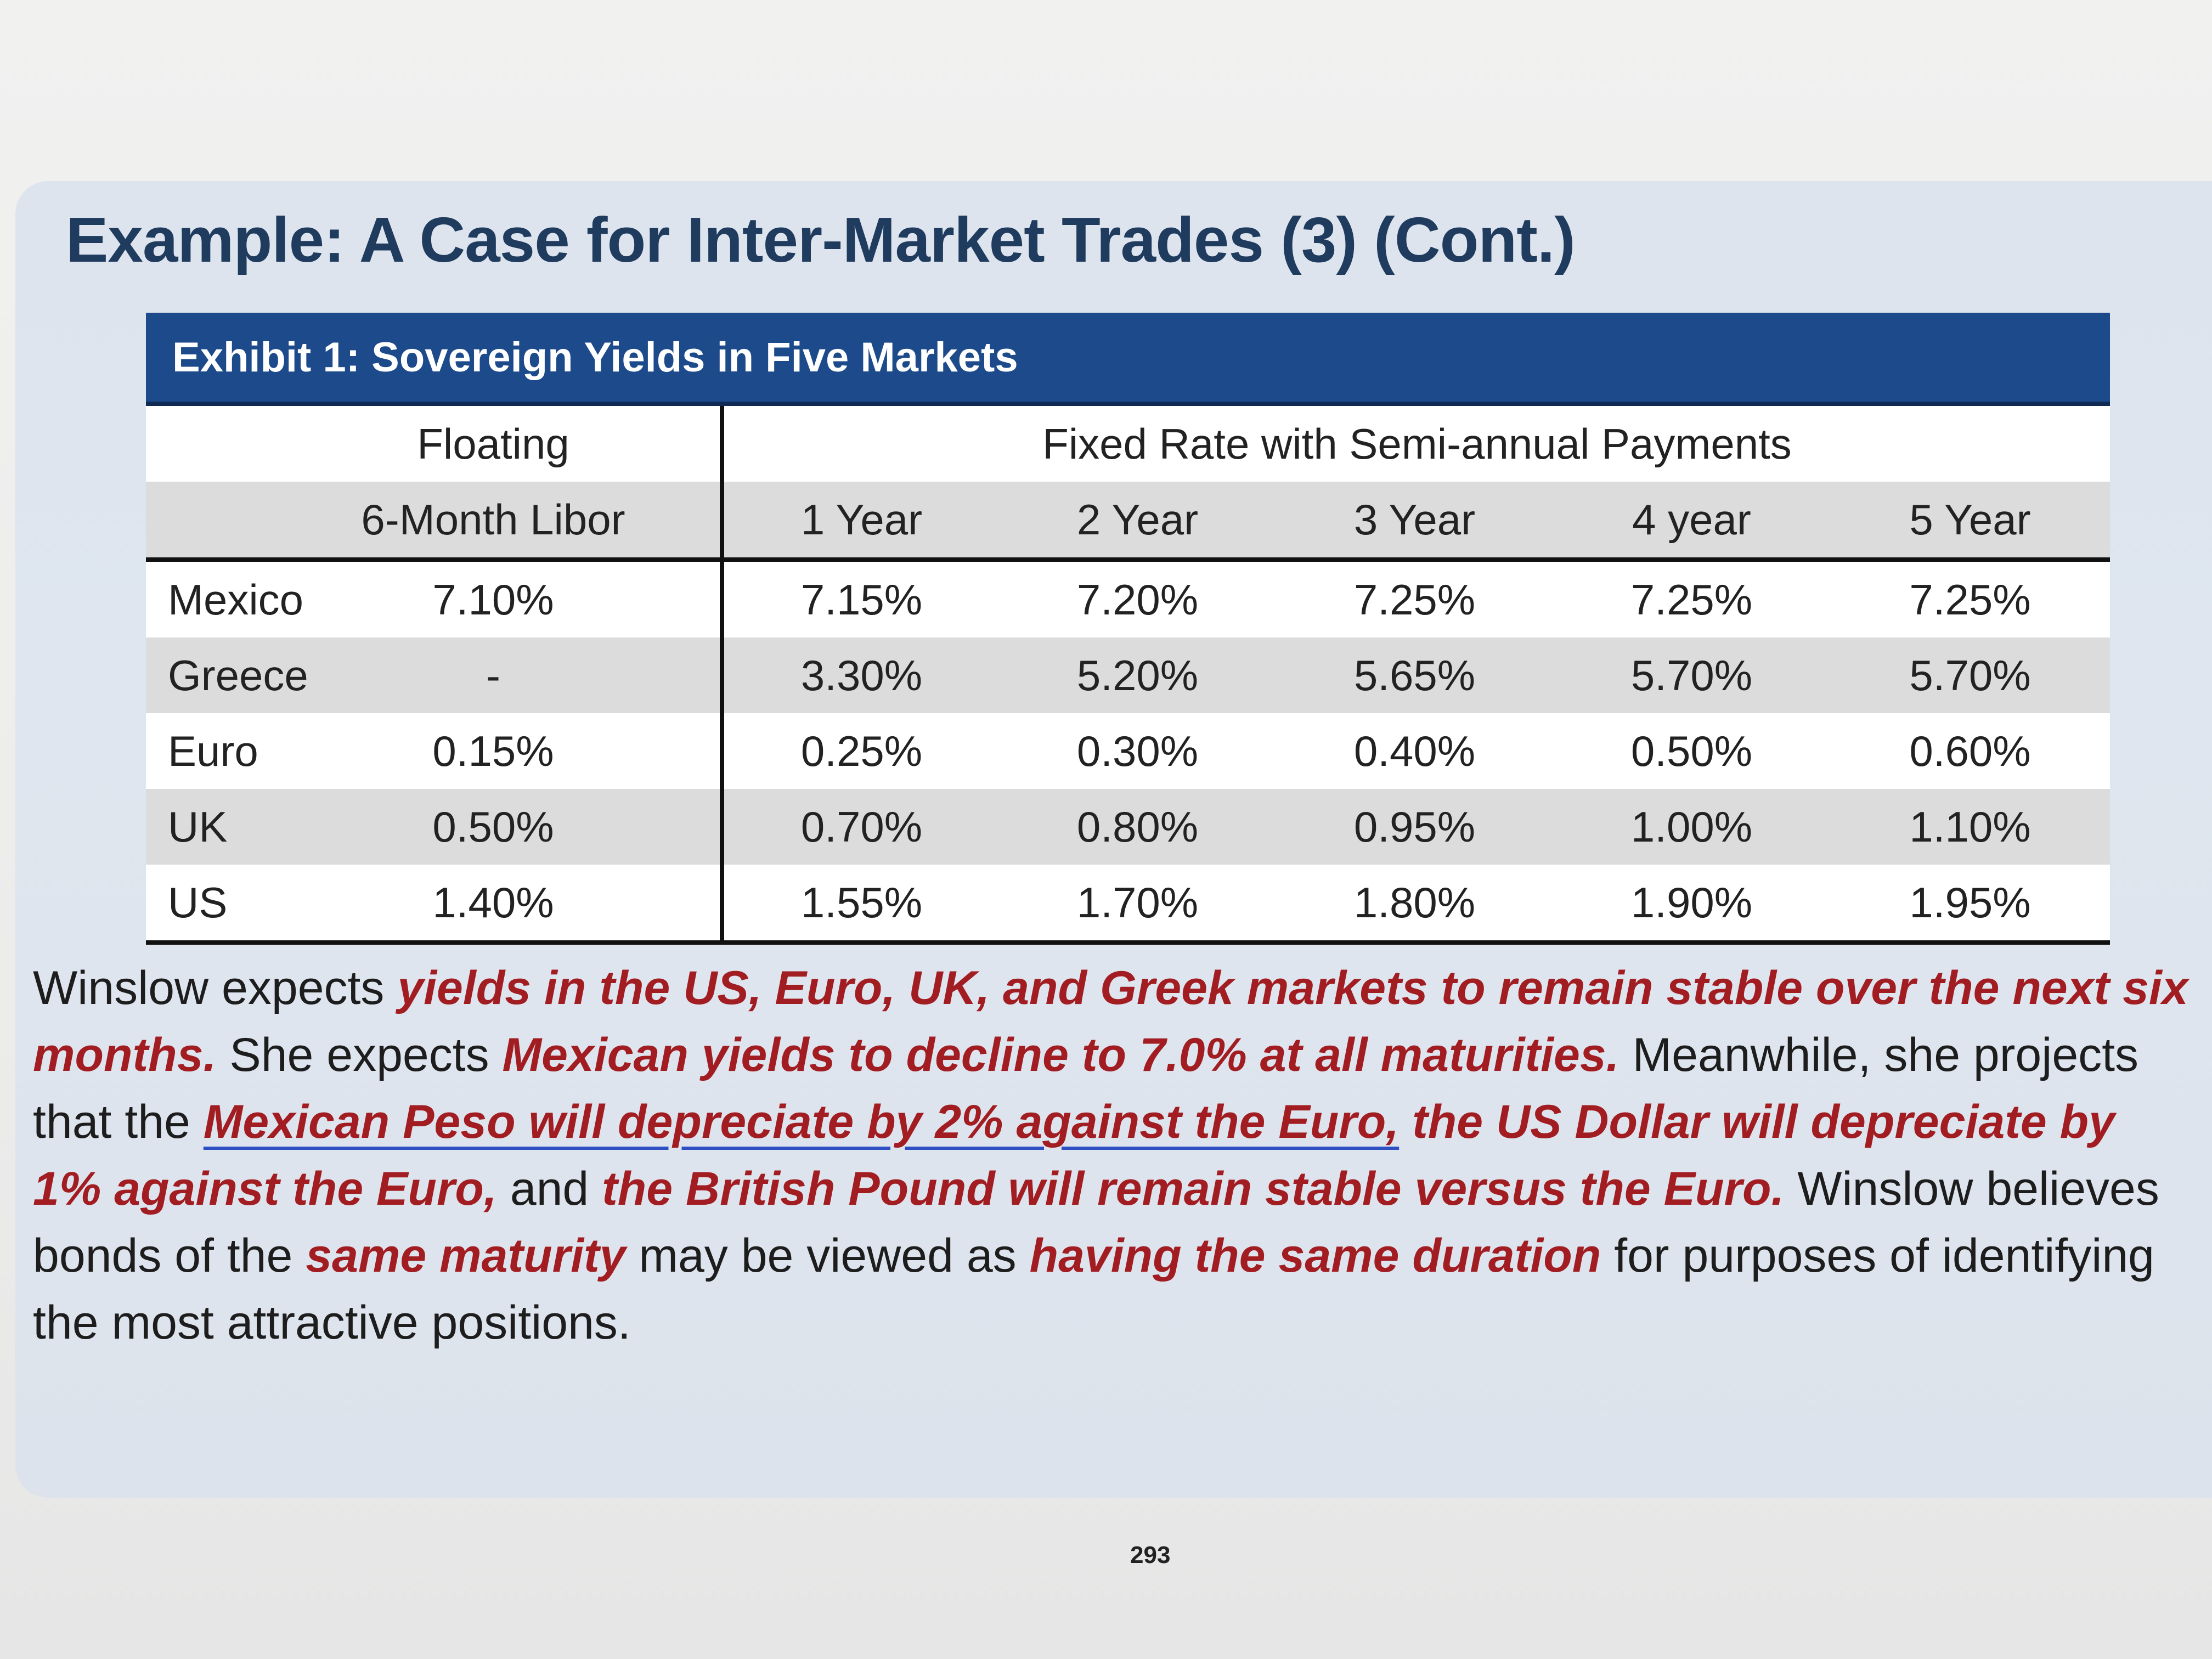 This screenshot has height=1659, width=2212. I want to click on column-header: 1 Year, so click(861, 522).